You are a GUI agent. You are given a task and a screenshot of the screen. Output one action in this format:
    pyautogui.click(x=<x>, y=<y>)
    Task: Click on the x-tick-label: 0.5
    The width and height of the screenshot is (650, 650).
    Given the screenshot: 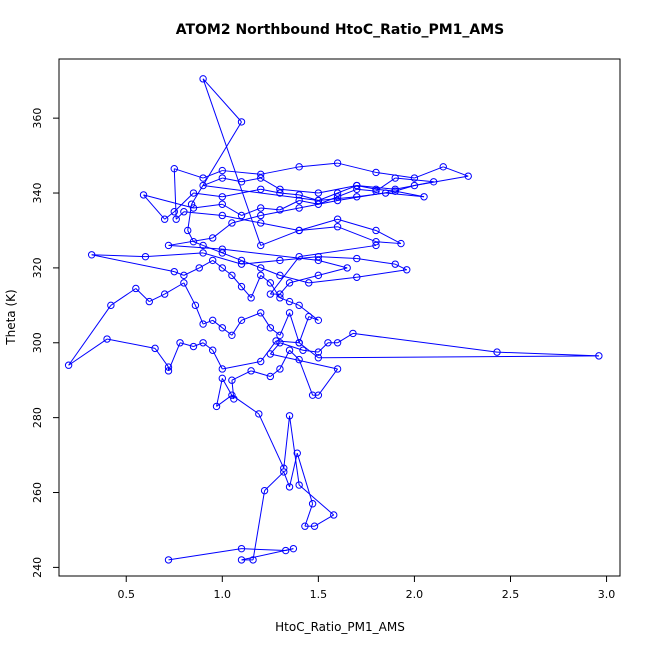 What is the action you would take?
    pyautogui.click(x=126, y=594)
    